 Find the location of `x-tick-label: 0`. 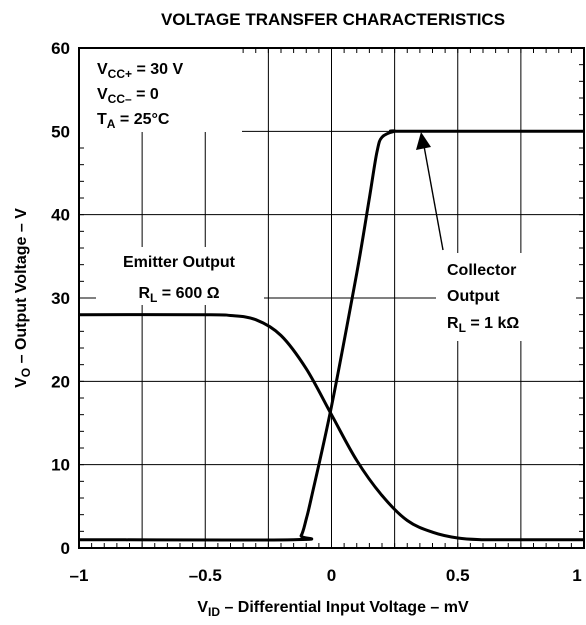

x-tick-label: 0 is located at coordinates (331, 575).